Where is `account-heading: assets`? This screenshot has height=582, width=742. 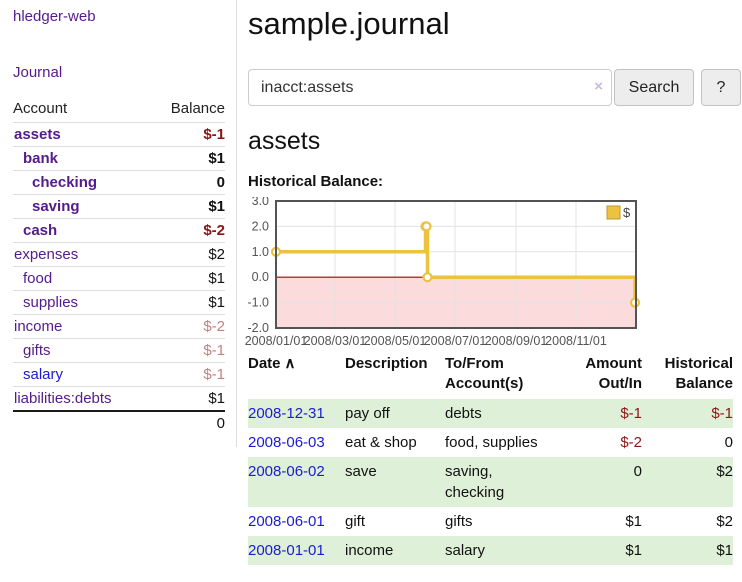 account-heading: assets is located at coordinates (284, 141).